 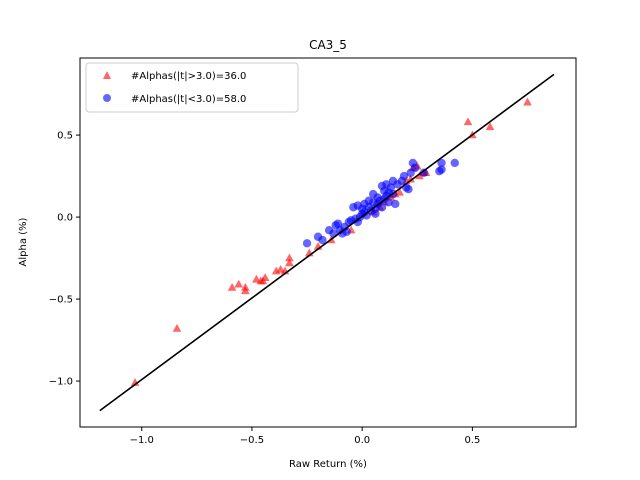 I want to click on x-tick-label: −0.5, so click(x=252, y=440).